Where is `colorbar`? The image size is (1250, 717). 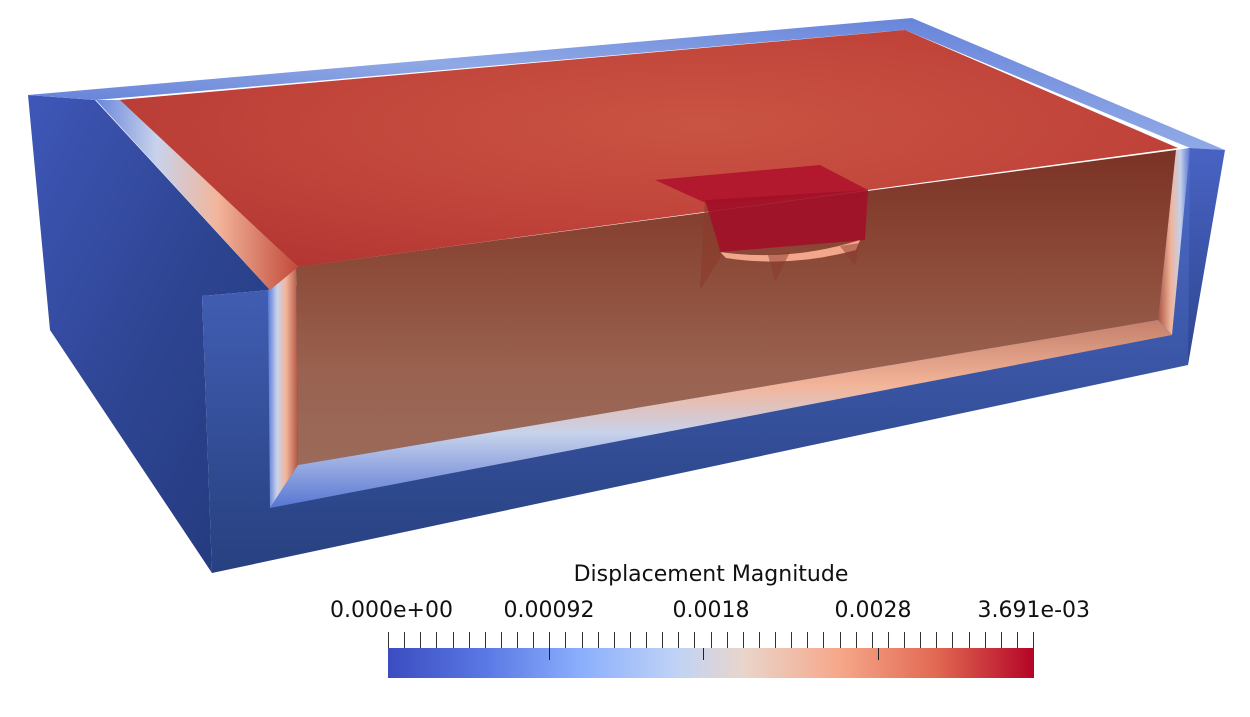
colorbar is located at coordinates (711, 655).